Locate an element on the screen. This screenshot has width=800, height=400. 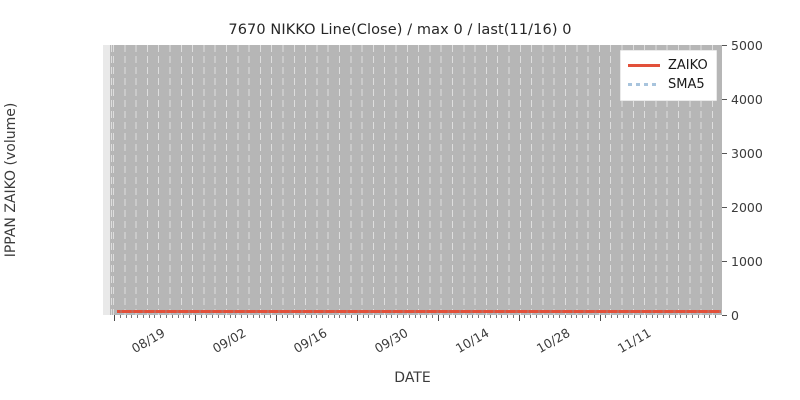
y-axis-tick: 3000 is located at coordinates (742, 153).